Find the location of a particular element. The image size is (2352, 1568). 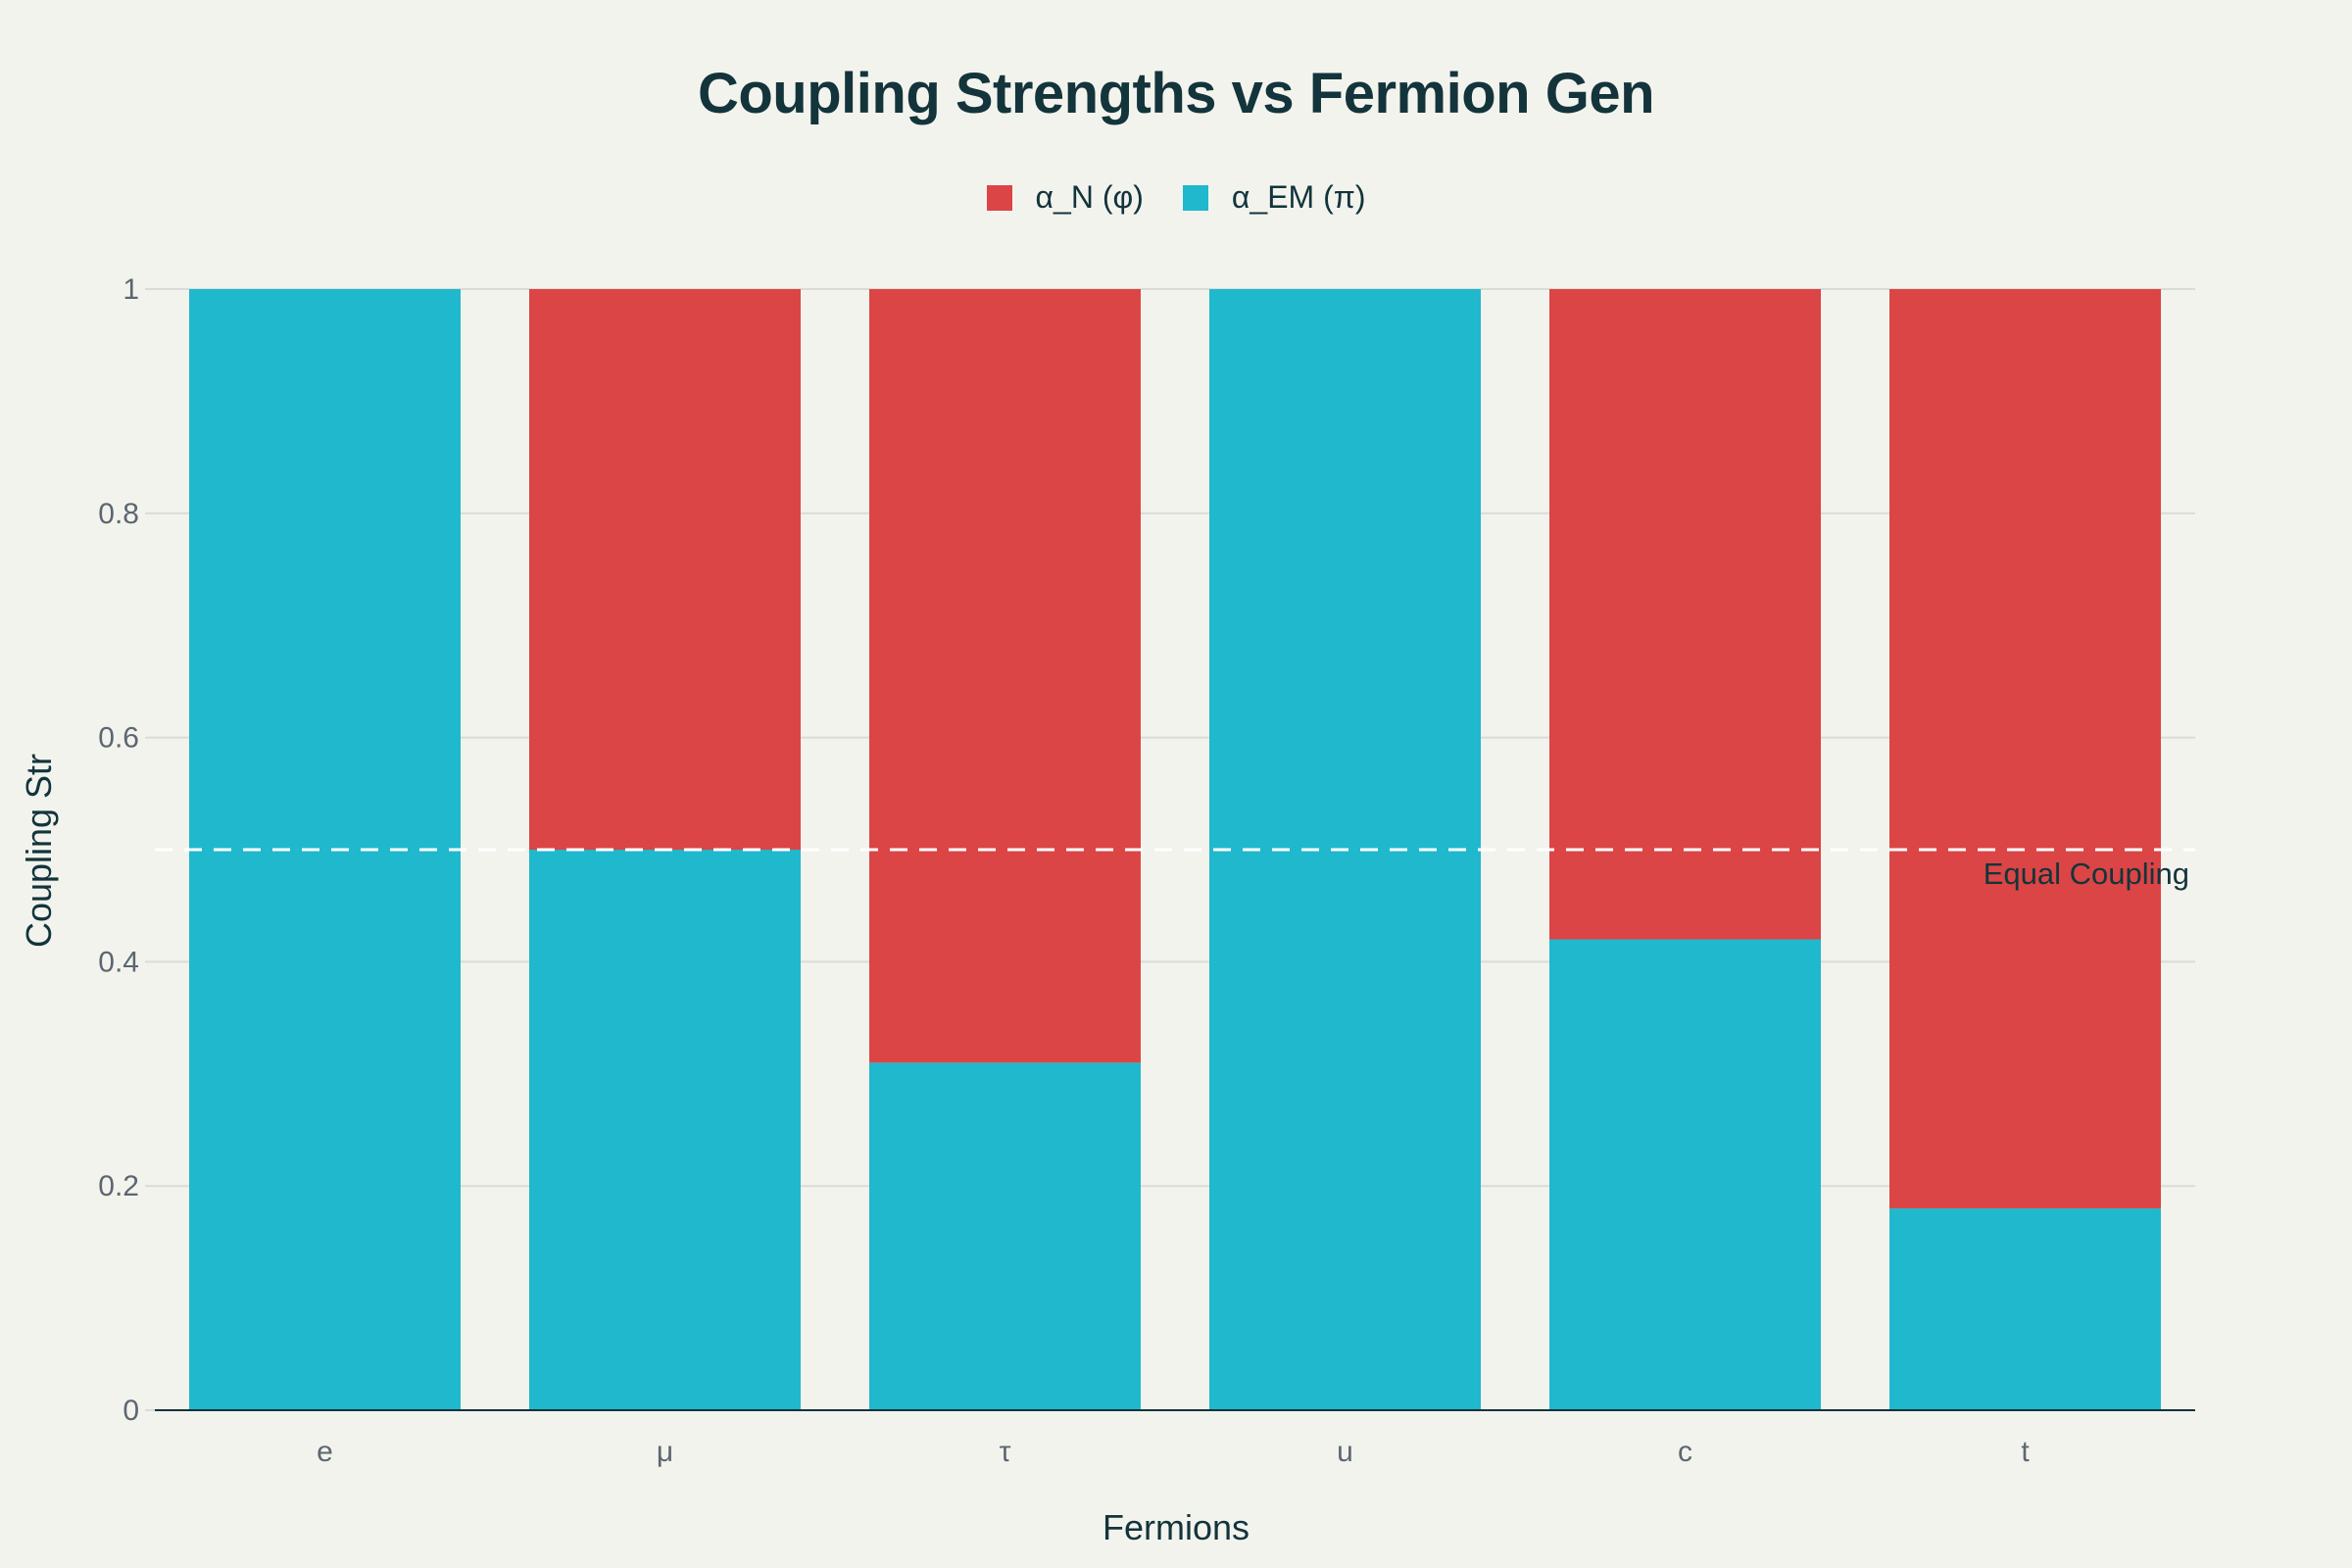

y-tick-label: 0.6 is located at coordinates (118, 738).